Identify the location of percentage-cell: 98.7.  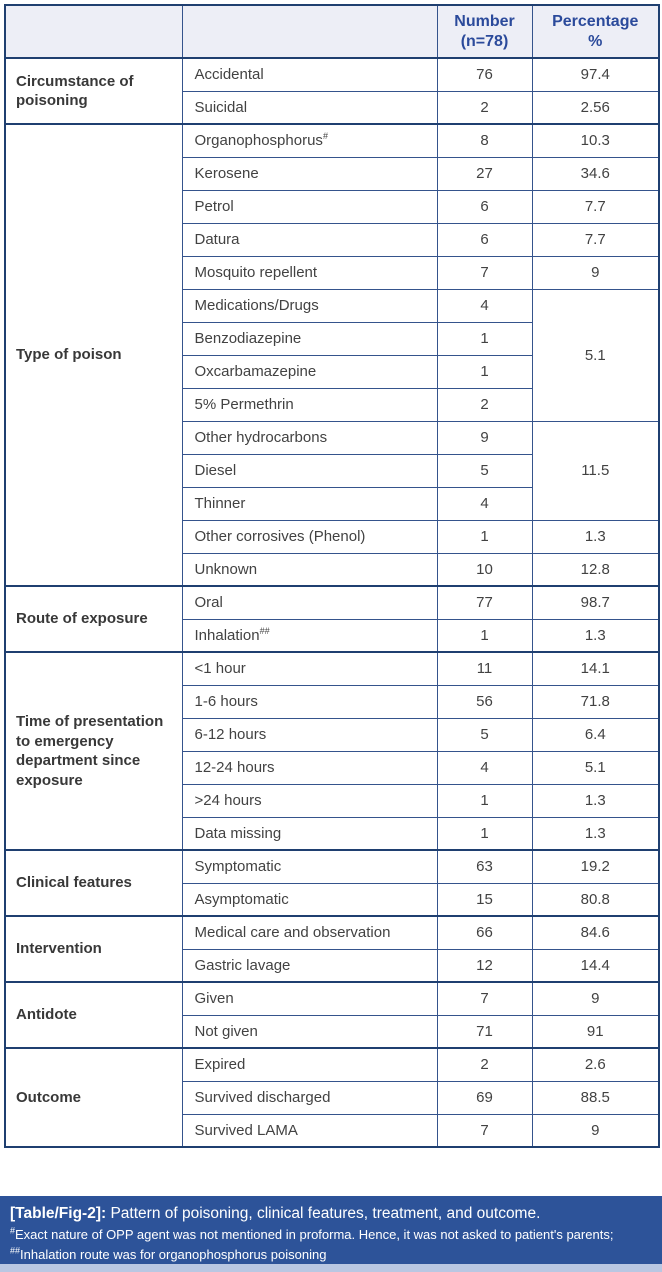
(595, 602).